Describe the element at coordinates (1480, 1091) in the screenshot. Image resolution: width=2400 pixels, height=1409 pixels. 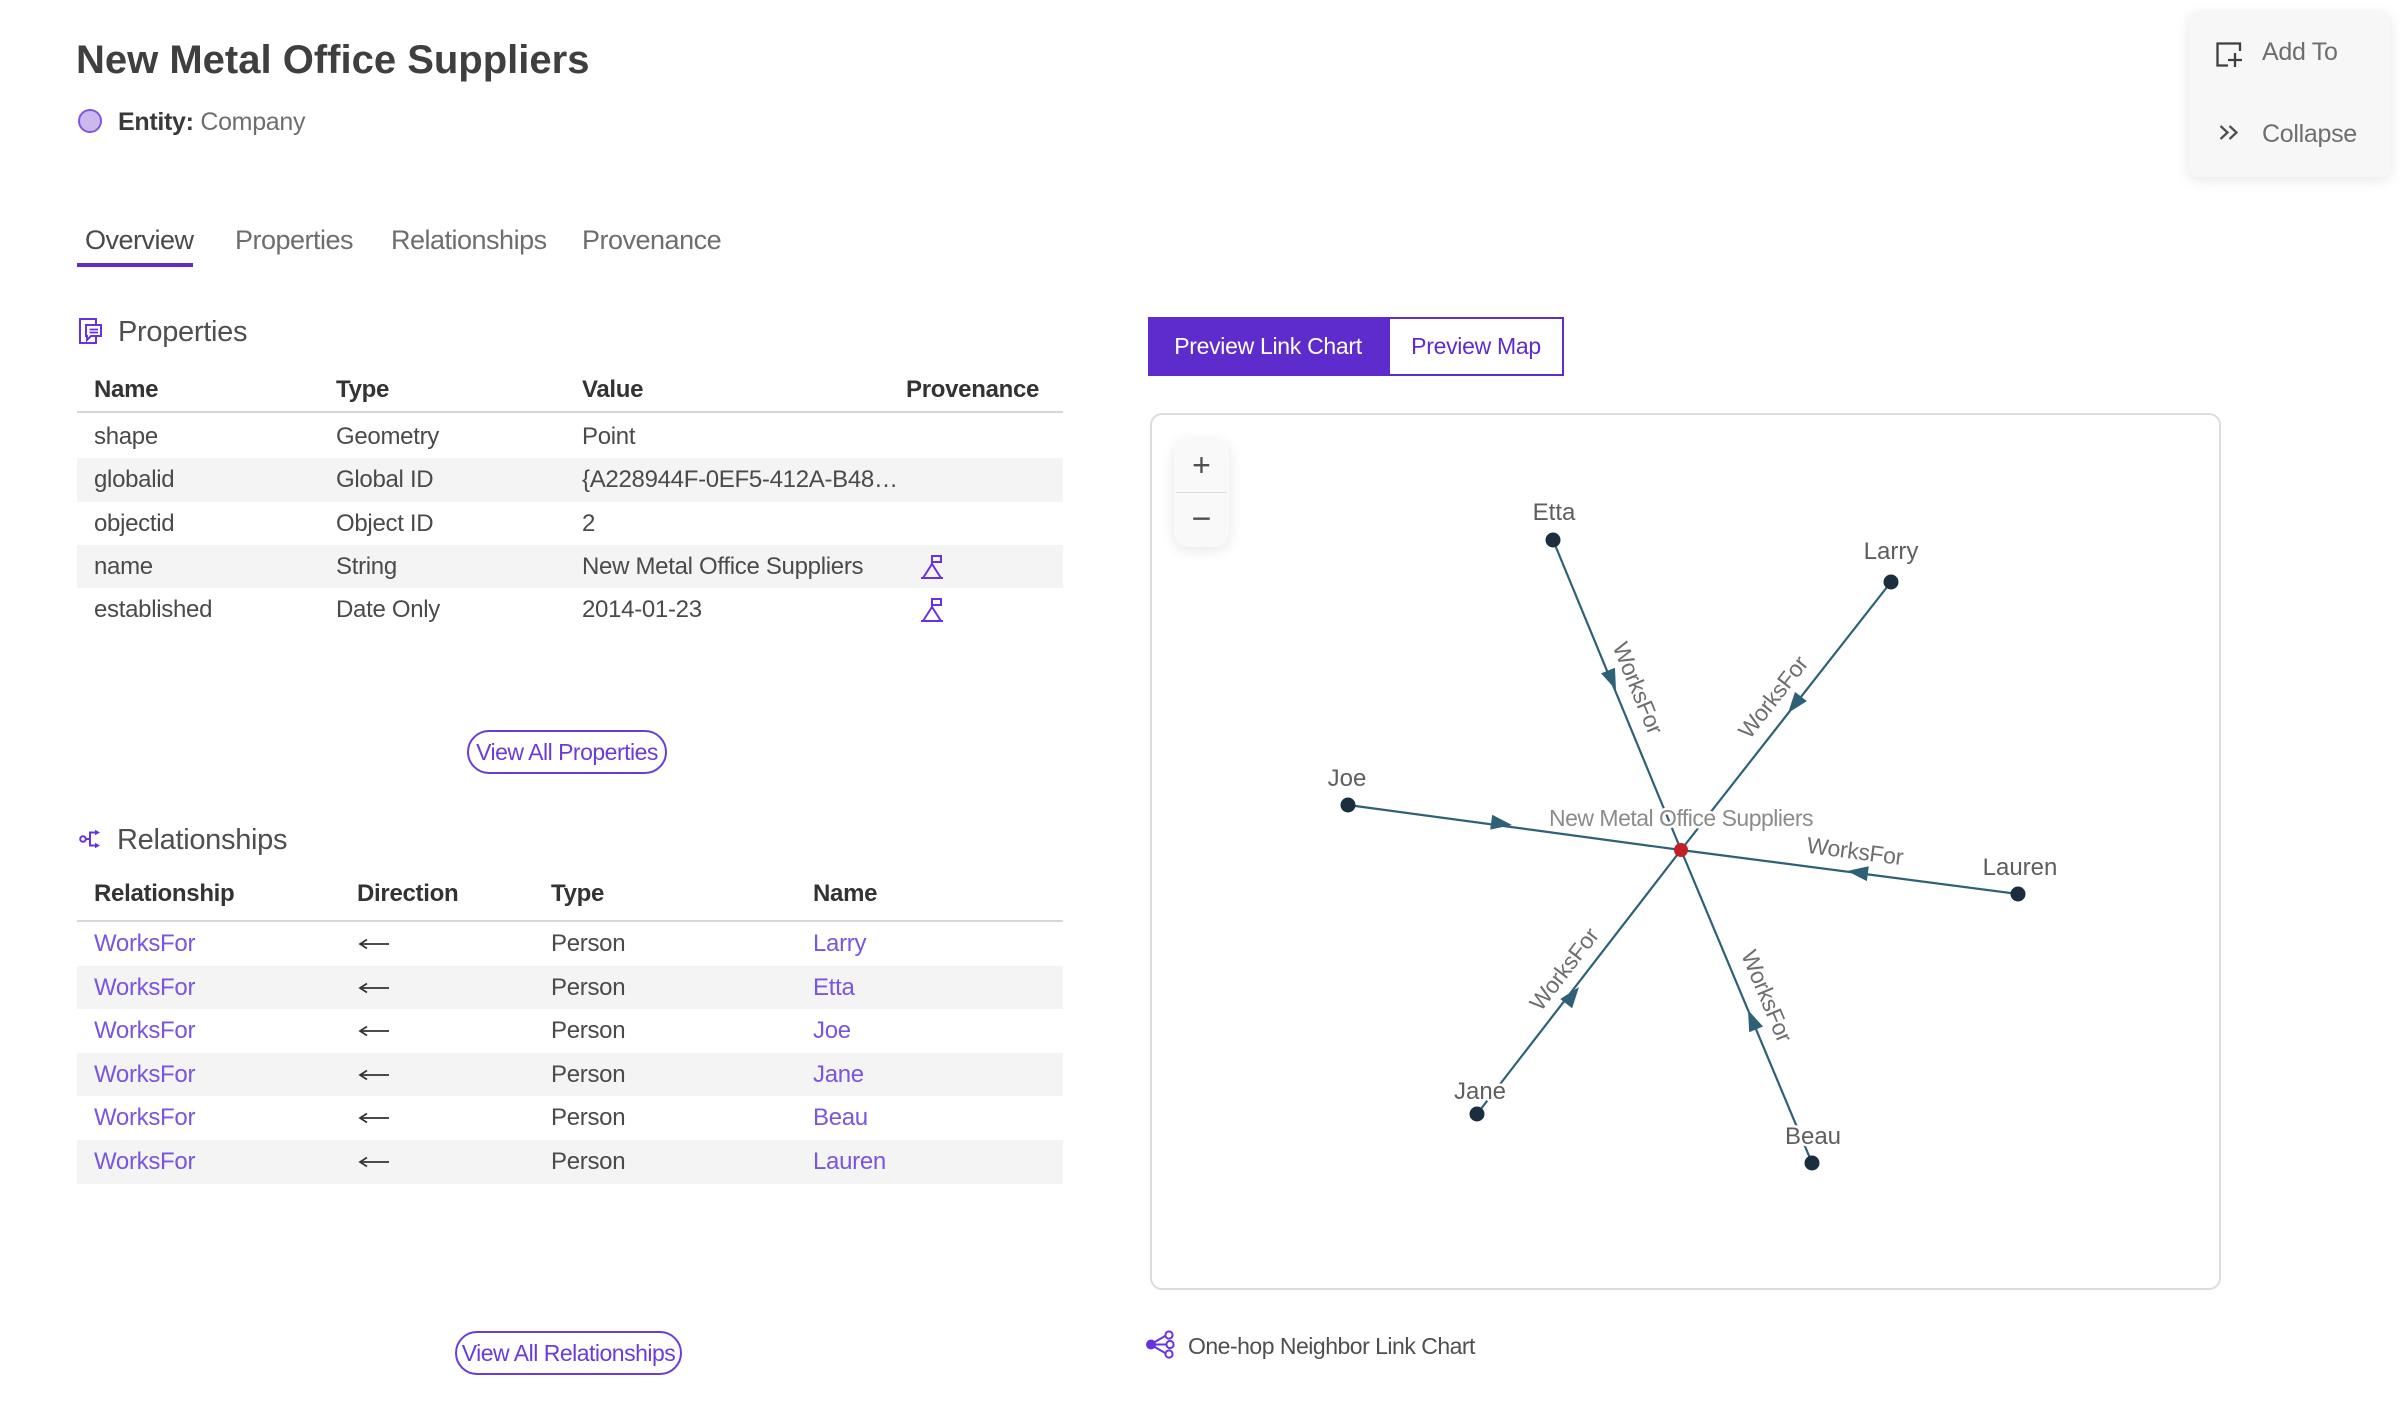
I see `svg-text: Jane` at that location.